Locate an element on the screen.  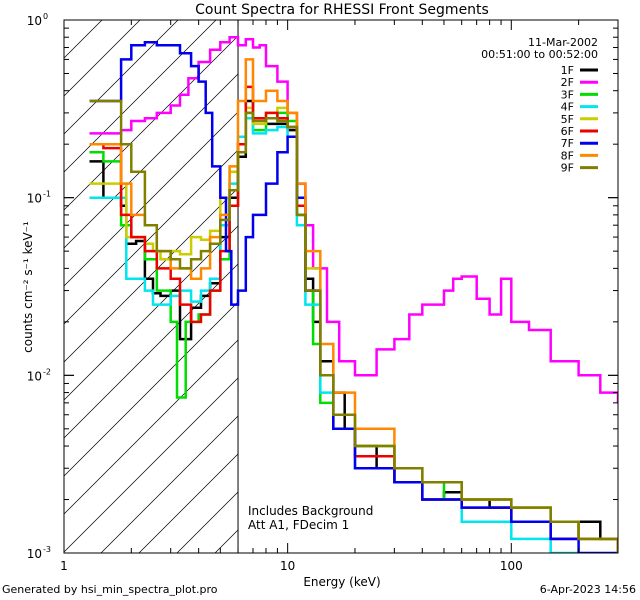
y-tick-exponent: -1 is located at coordinates (47, 194).